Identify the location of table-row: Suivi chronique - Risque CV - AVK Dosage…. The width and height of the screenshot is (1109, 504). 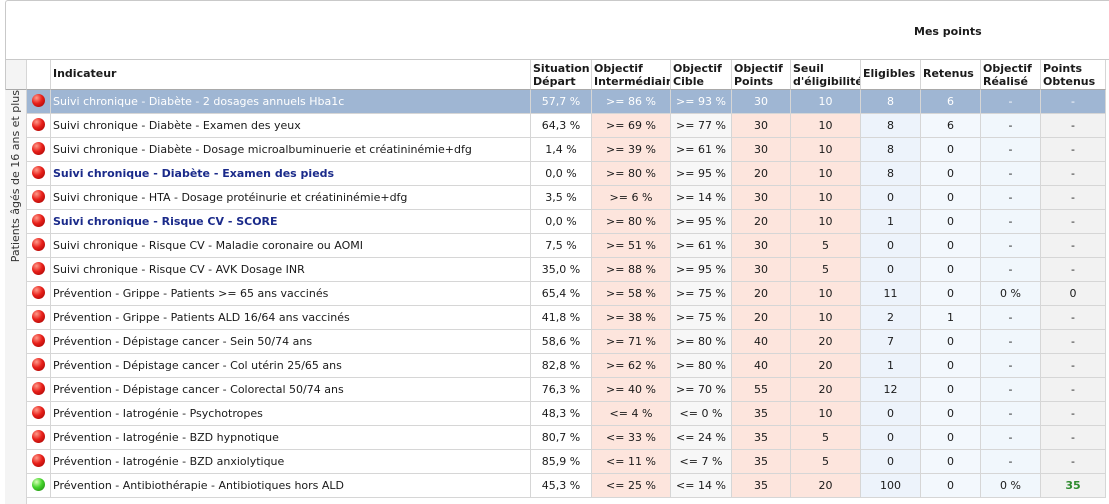
(556, 270).